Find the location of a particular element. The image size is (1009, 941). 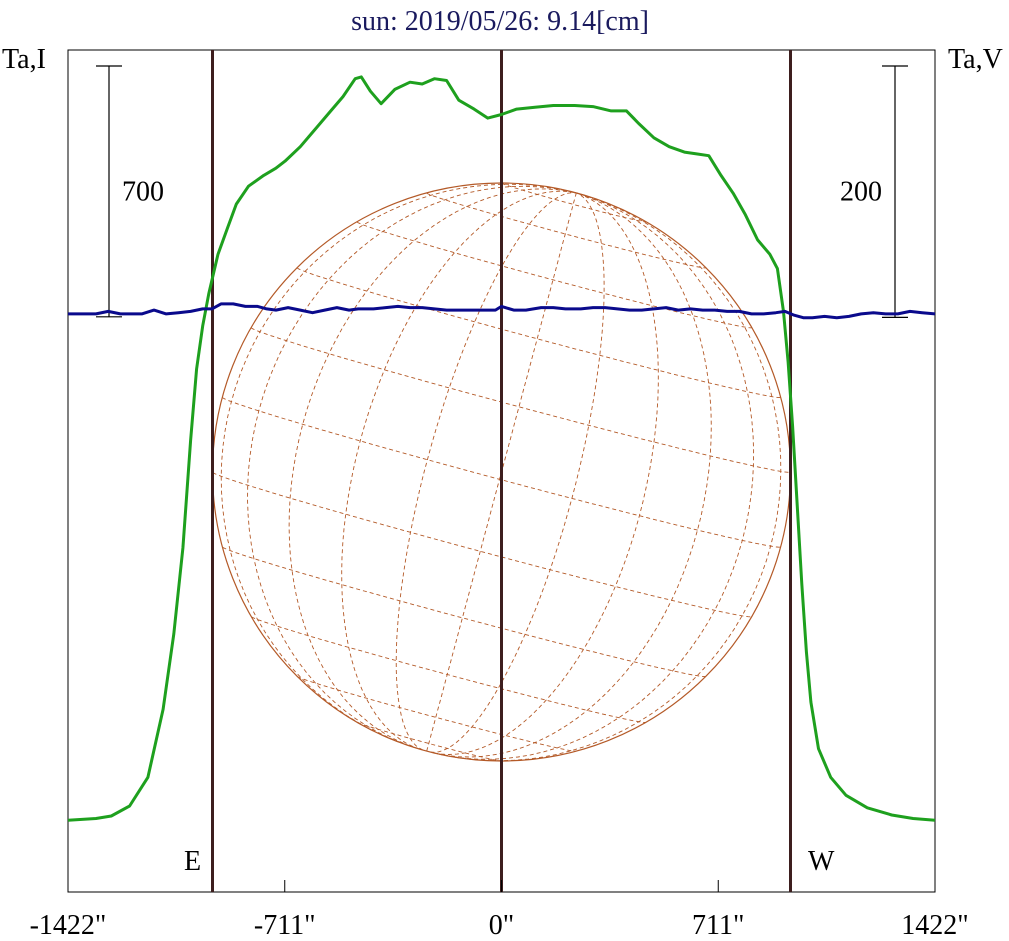

x-tick-label: 711" is located at coordinates (718, 925).